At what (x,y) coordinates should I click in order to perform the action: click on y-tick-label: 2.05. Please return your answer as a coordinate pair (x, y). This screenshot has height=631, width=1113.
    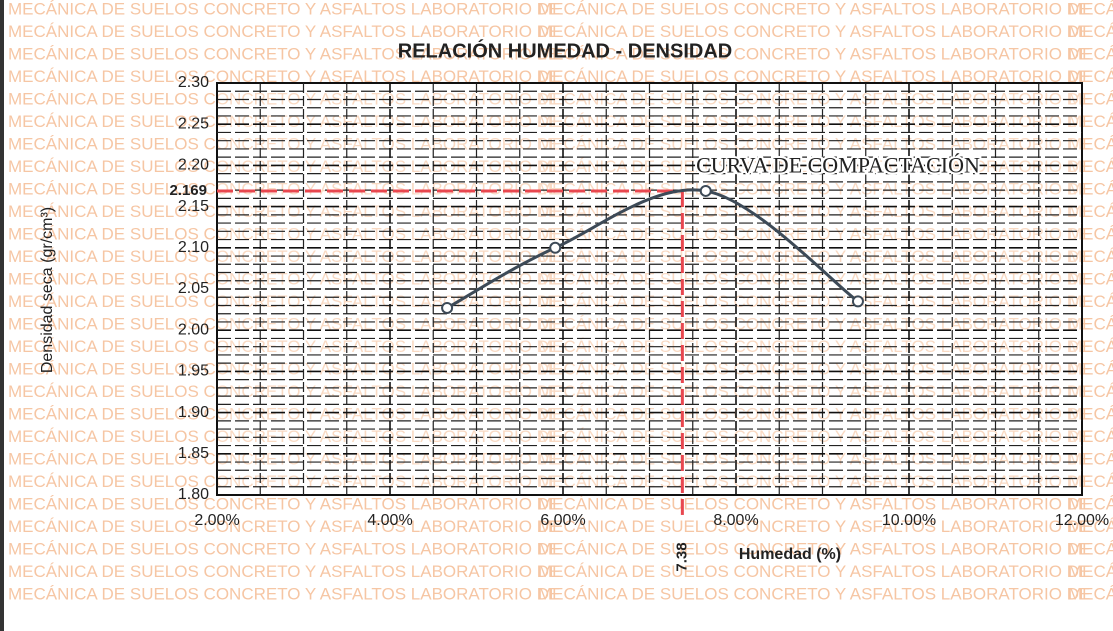
    Looking at the image, I should click on (193, 288).